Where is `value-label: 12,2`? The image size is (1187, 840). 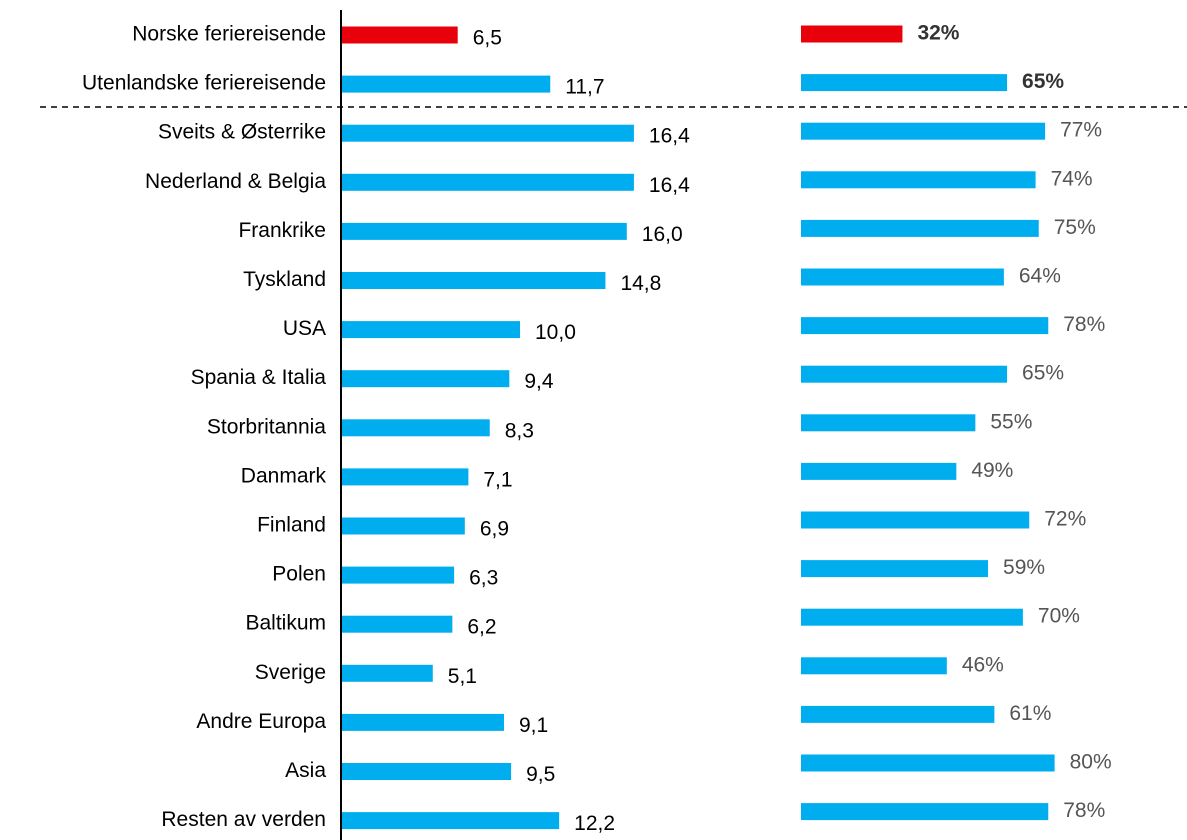
value-label: 12,2 is located at coordinates (594, 823).